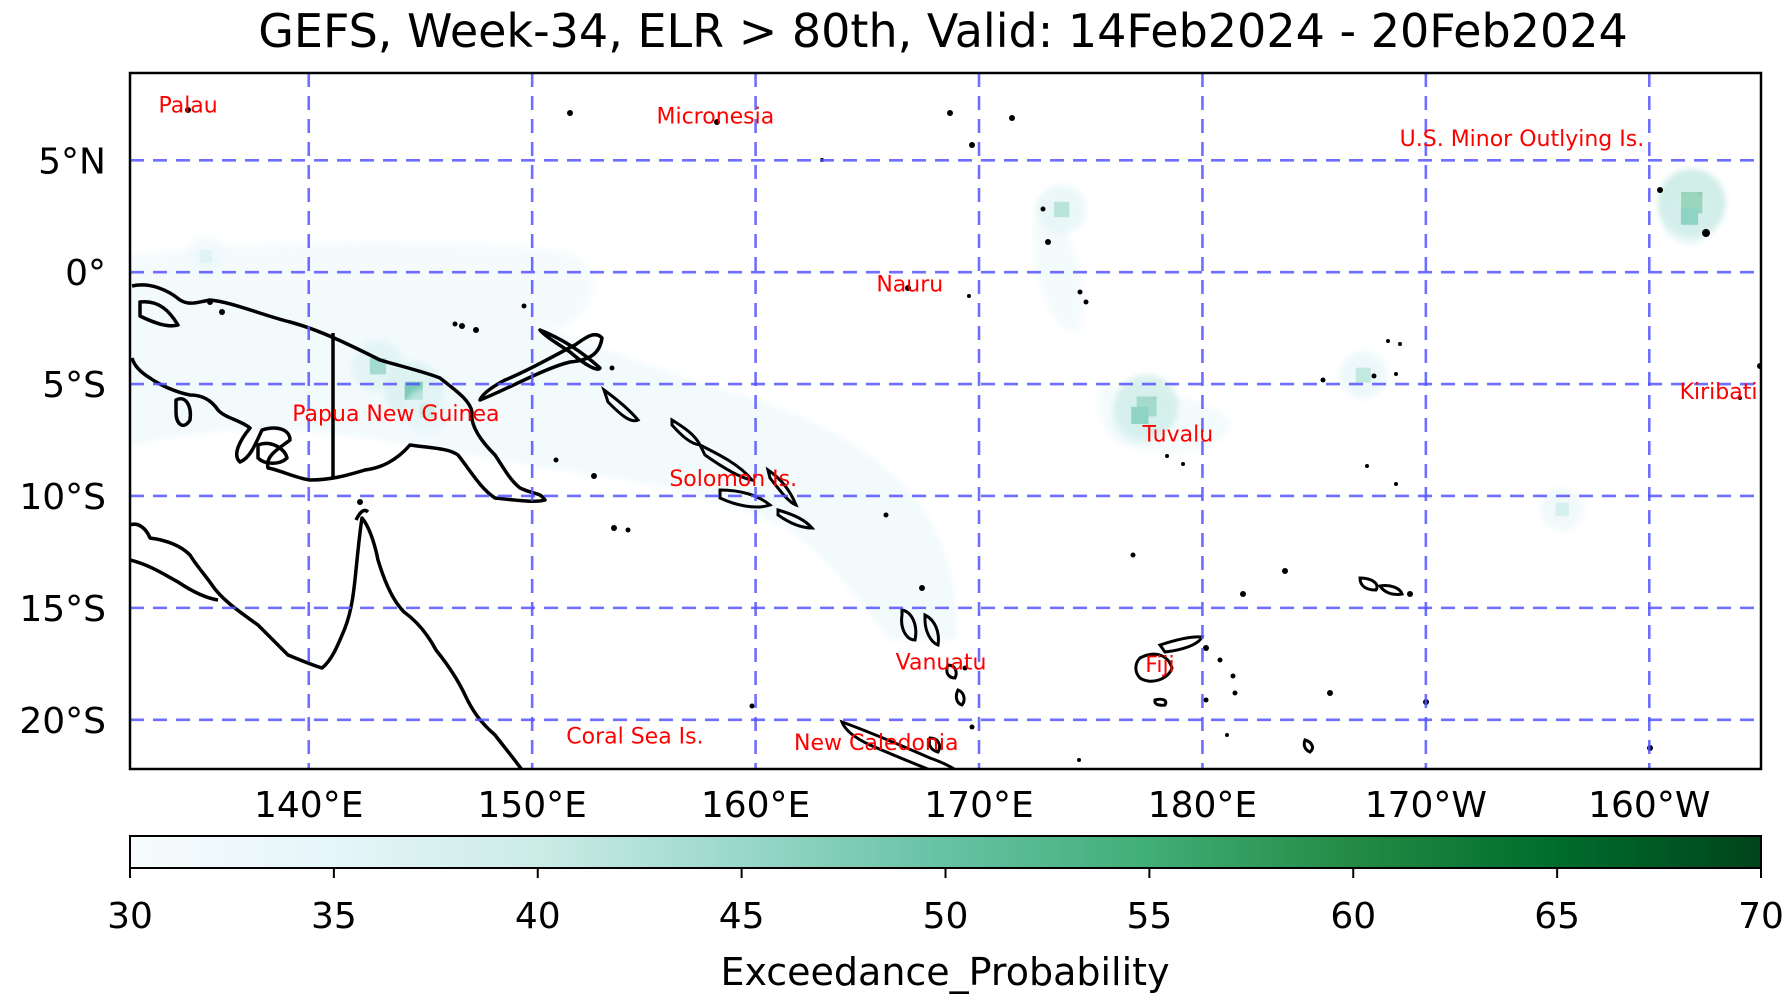 This screenshot has height=1004, width=1790. I want to click on latitude-tick-label: 15°S, so click(62, 609).